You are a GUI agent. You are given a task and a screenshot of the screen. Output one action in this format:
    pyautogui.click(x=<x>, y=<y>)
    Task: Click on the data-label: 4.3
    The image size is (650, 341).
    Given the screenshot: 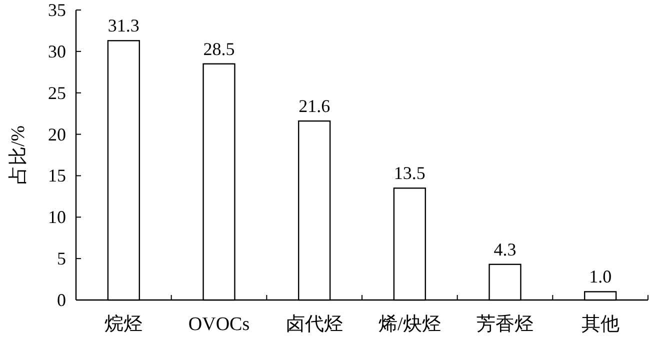 What is the action you would take?
    pyautogui.click(x=505, y=249)
    